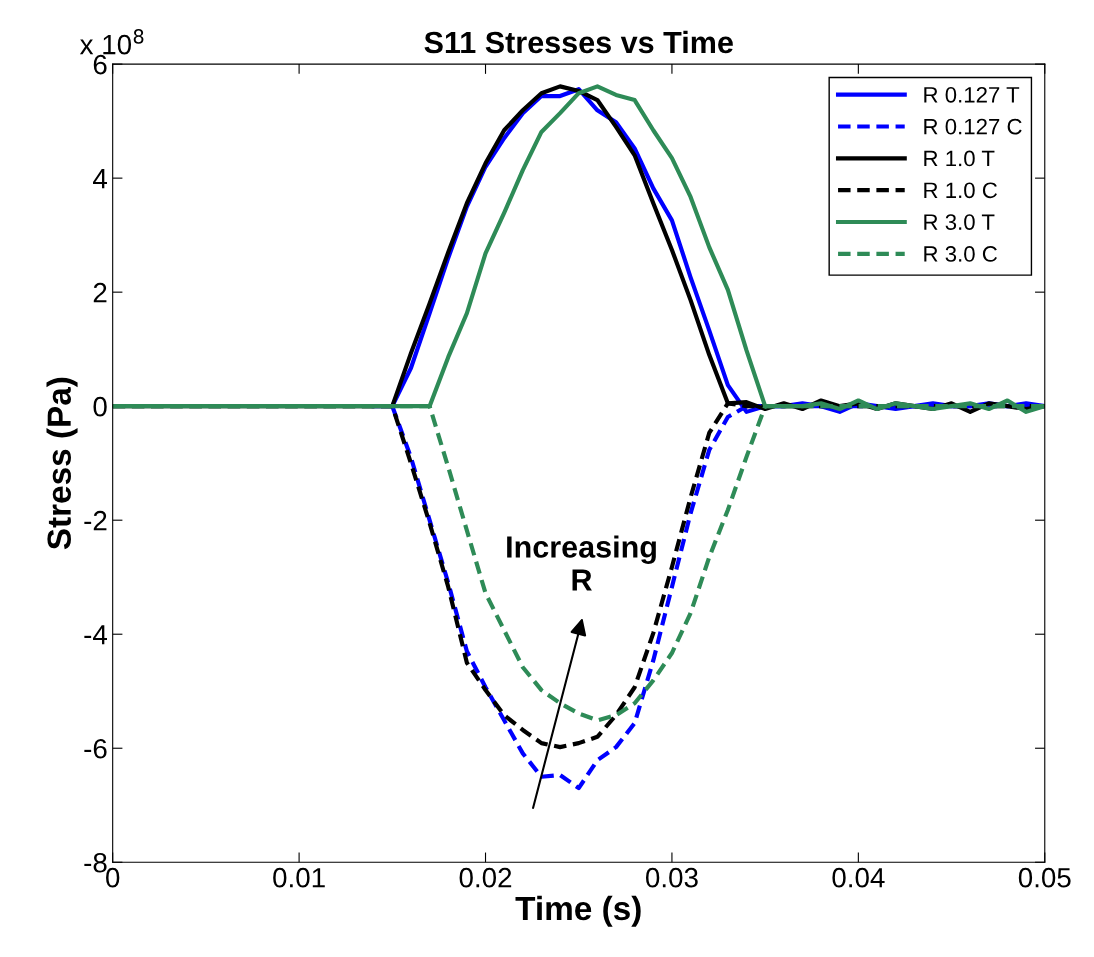  I want to click on annotation: Increasing R, so click(581, 563).